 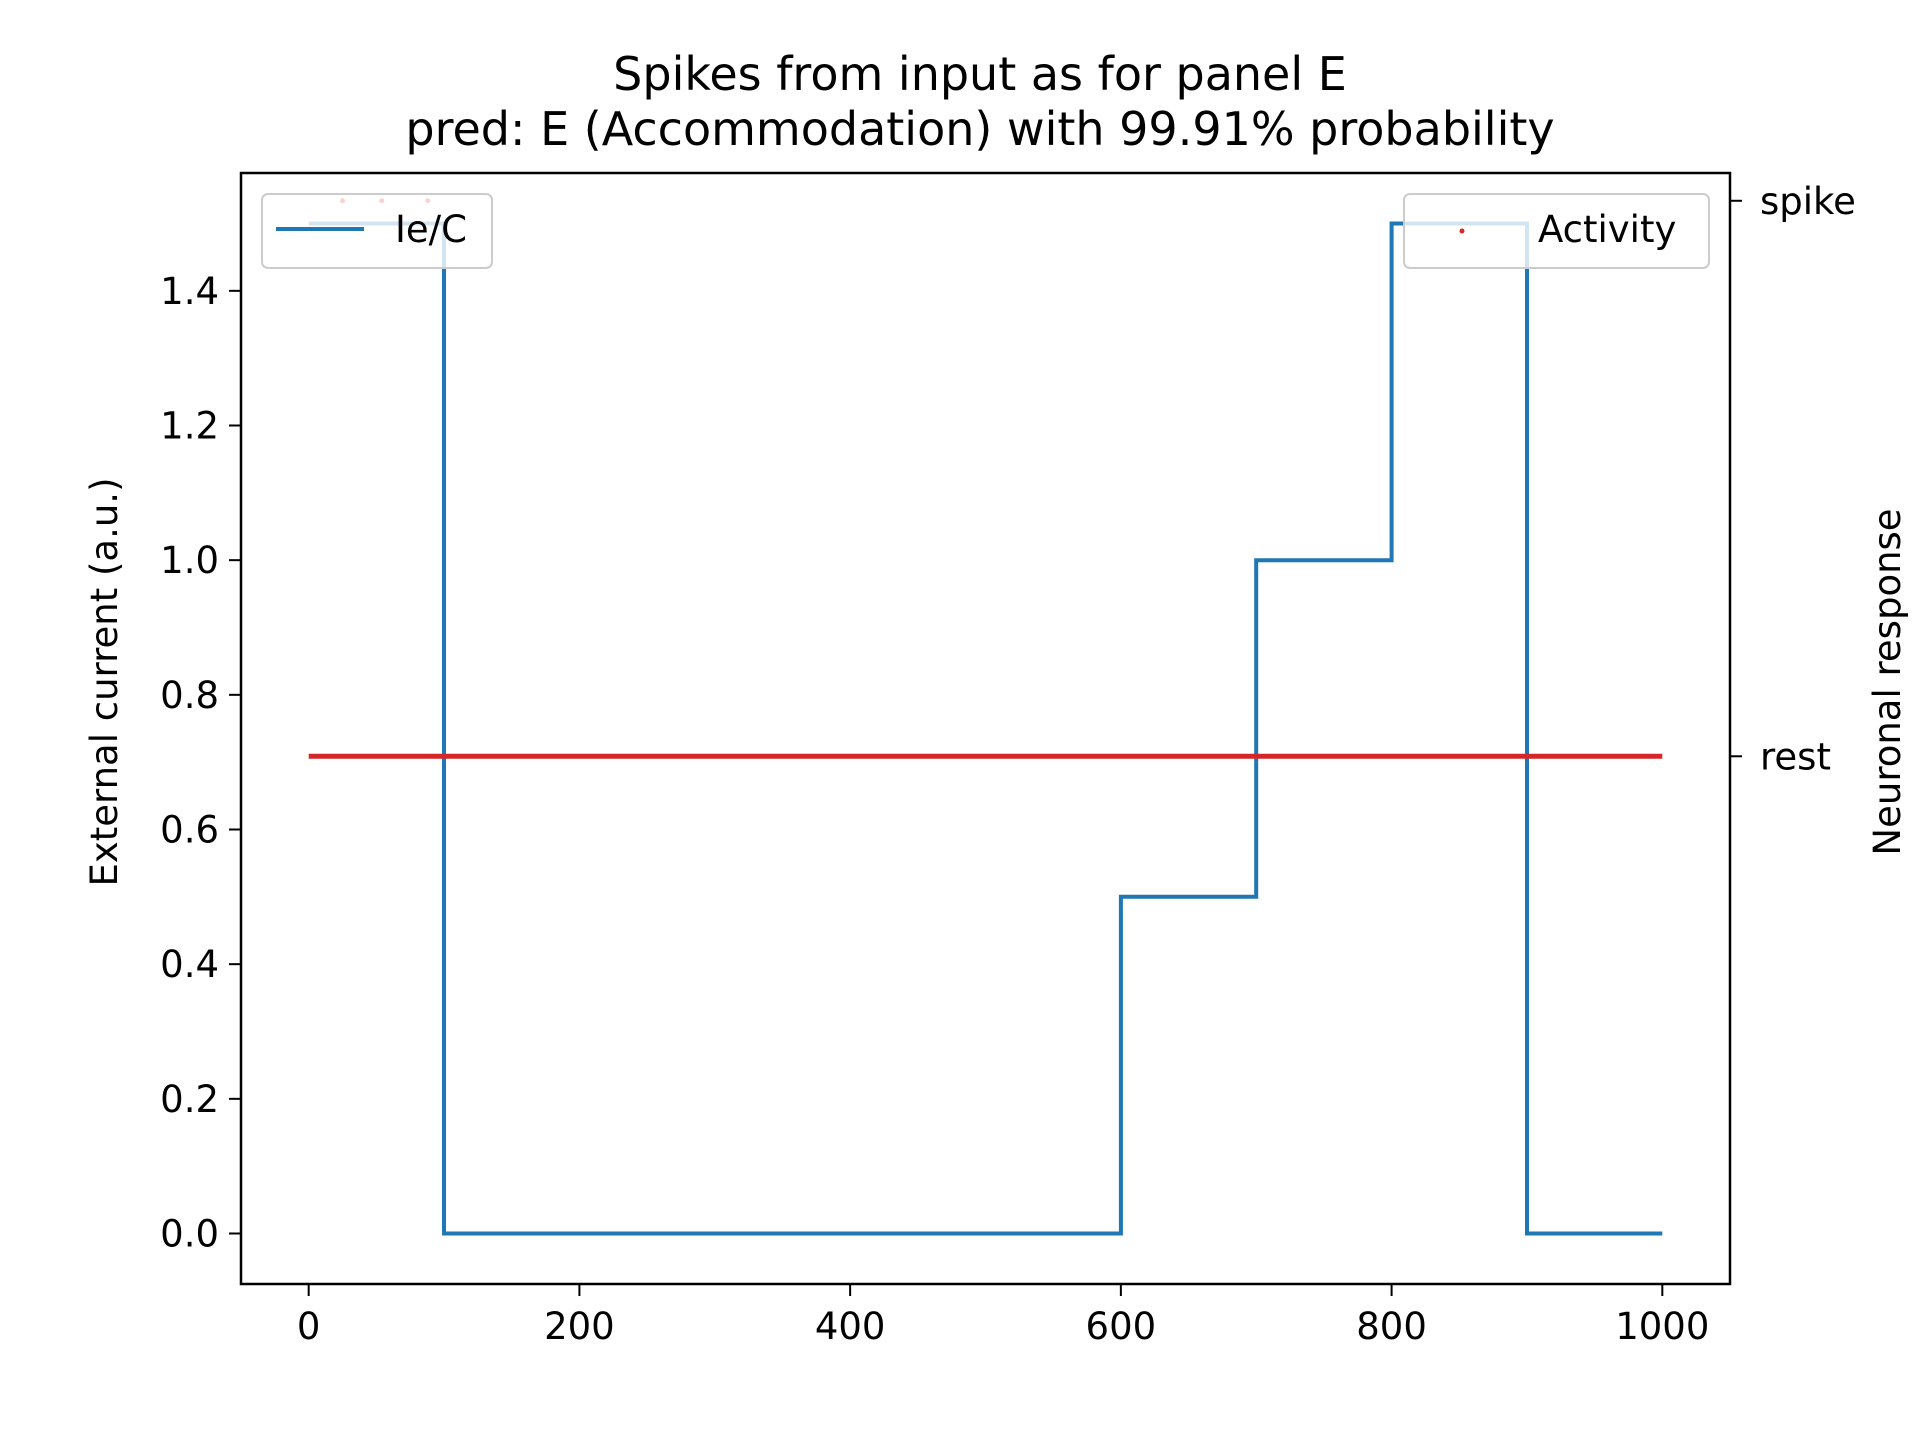 What do you see at coordinates (1607, 229) in the screenshot?
I see `legend-label-activity: Activity` at bounding box center [1607, 229].